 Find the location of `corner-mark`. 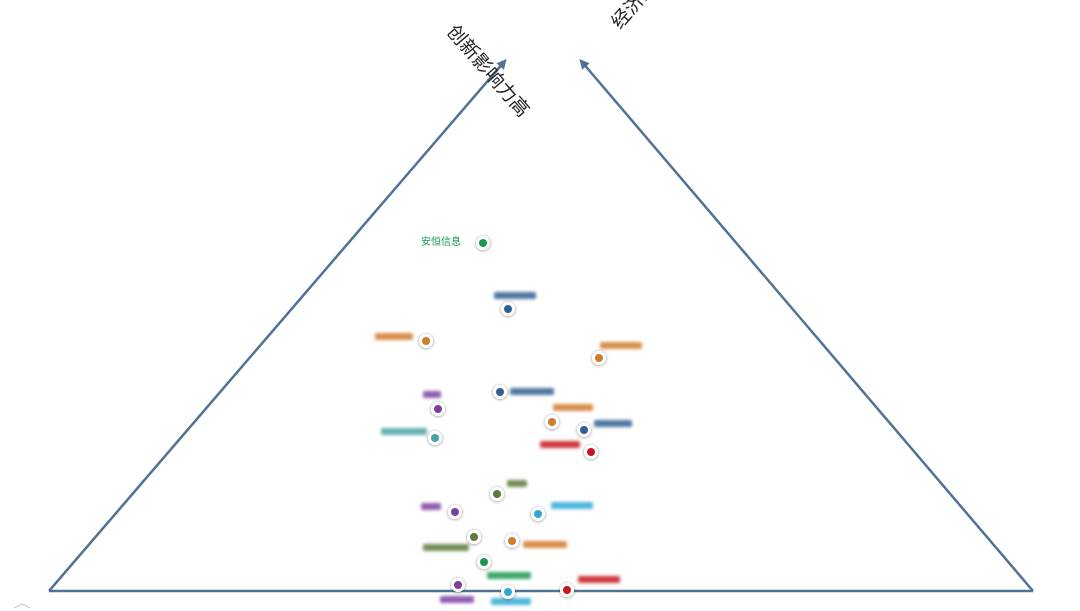

corner-mark is located at coordinates (22, 606).